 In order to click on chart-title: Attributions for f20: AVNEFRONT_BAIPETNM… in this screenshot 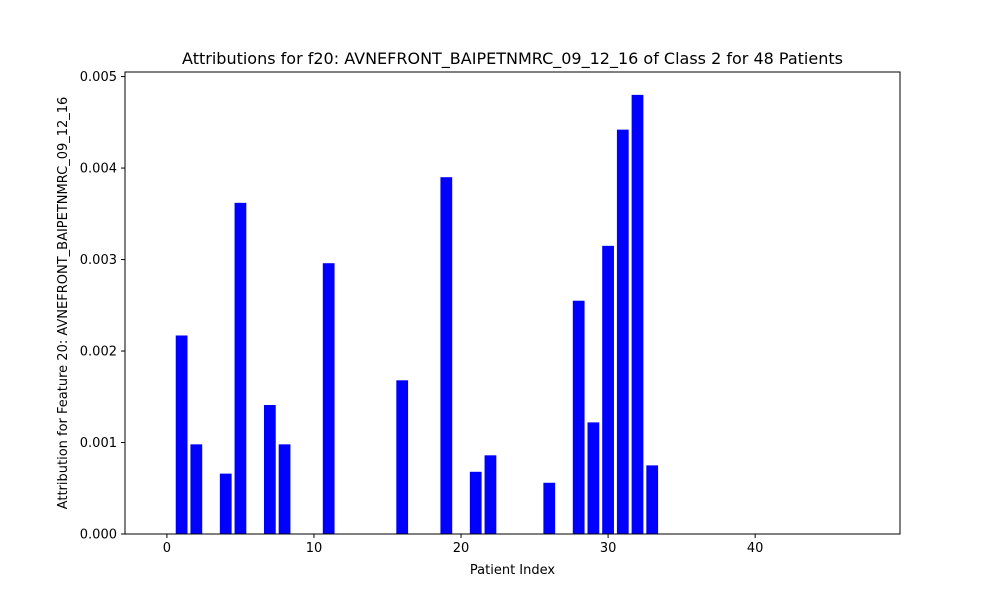, I will do `click(512, 59)`.